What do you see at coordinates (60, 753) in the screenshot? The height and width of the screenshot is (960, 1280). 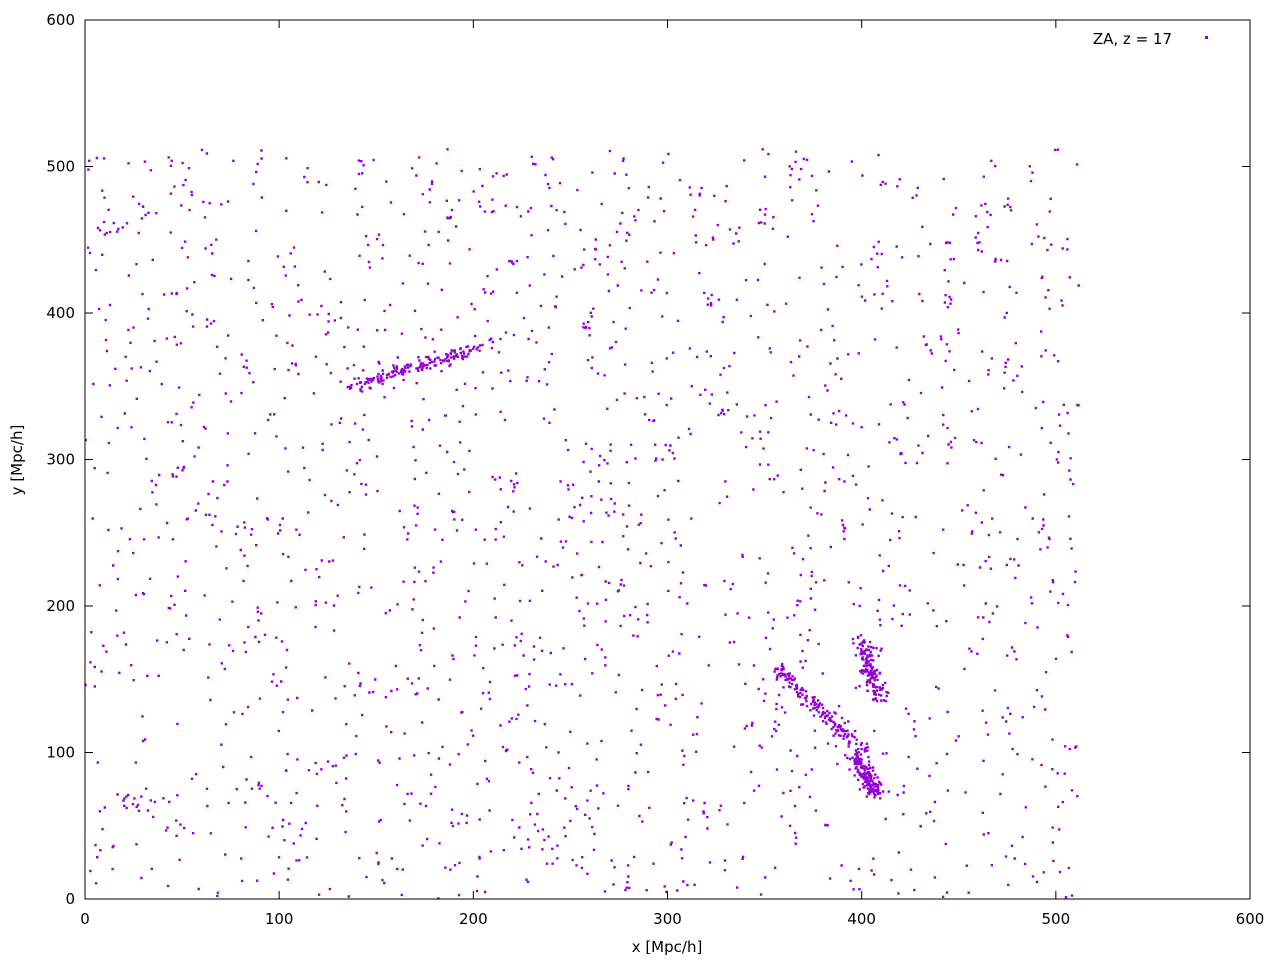 I see `y-tick-label: 100` at bounding box center [60, 753].